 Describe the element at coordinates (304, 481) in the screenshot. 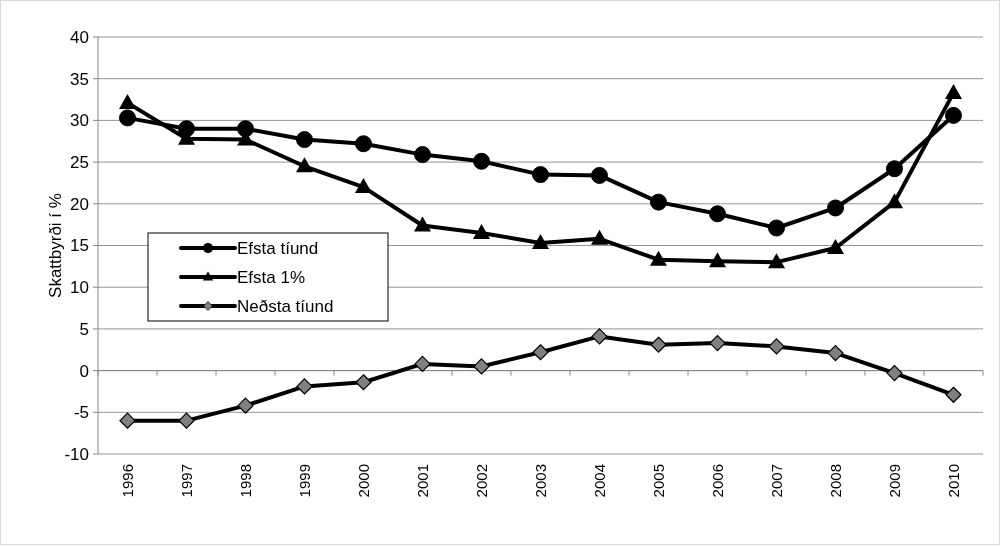

I see `x-tick-label: 1999` at that location.